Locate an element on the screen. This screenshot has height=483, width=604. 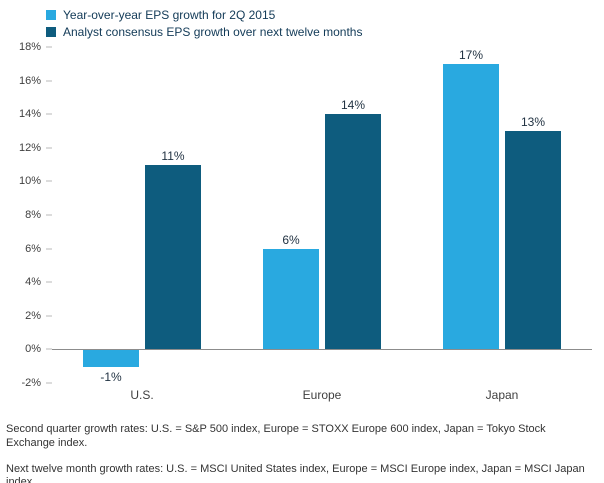
y-tick-label: 6% is located at coordinates (33, 248).